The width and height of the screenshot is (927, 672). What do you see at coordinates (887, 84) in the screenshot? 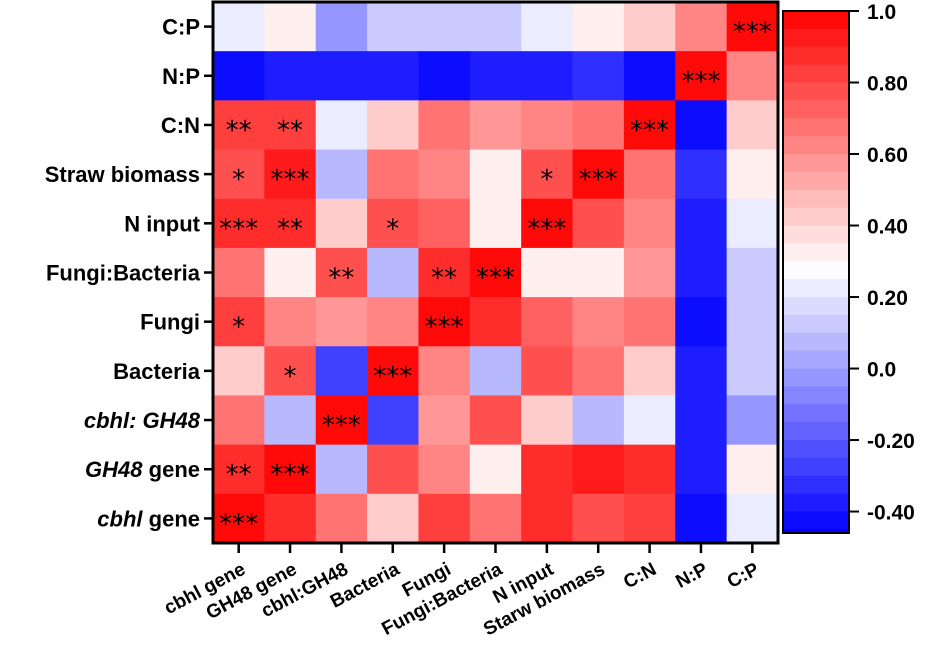
I see `colorbar-tick-label: 0.80` at bounding box center [887, 84].